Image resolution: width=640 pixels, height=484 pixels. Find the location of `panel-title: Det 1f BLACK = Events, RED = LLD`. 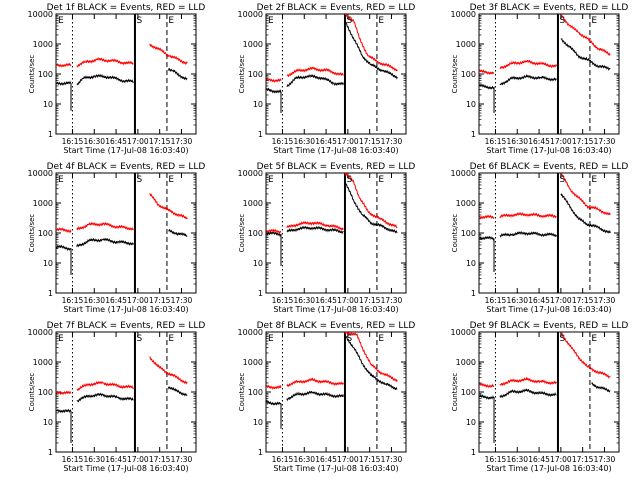

panel-title: Det 1f BLACK = Events, RED = LLD is located at coordinates (126, 8).